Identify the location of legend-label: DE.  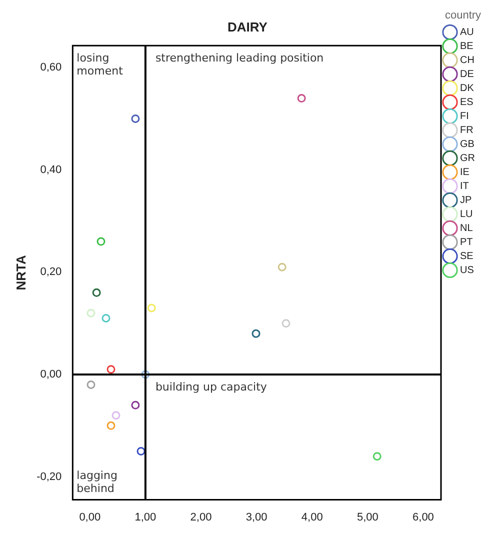
(467, 74).